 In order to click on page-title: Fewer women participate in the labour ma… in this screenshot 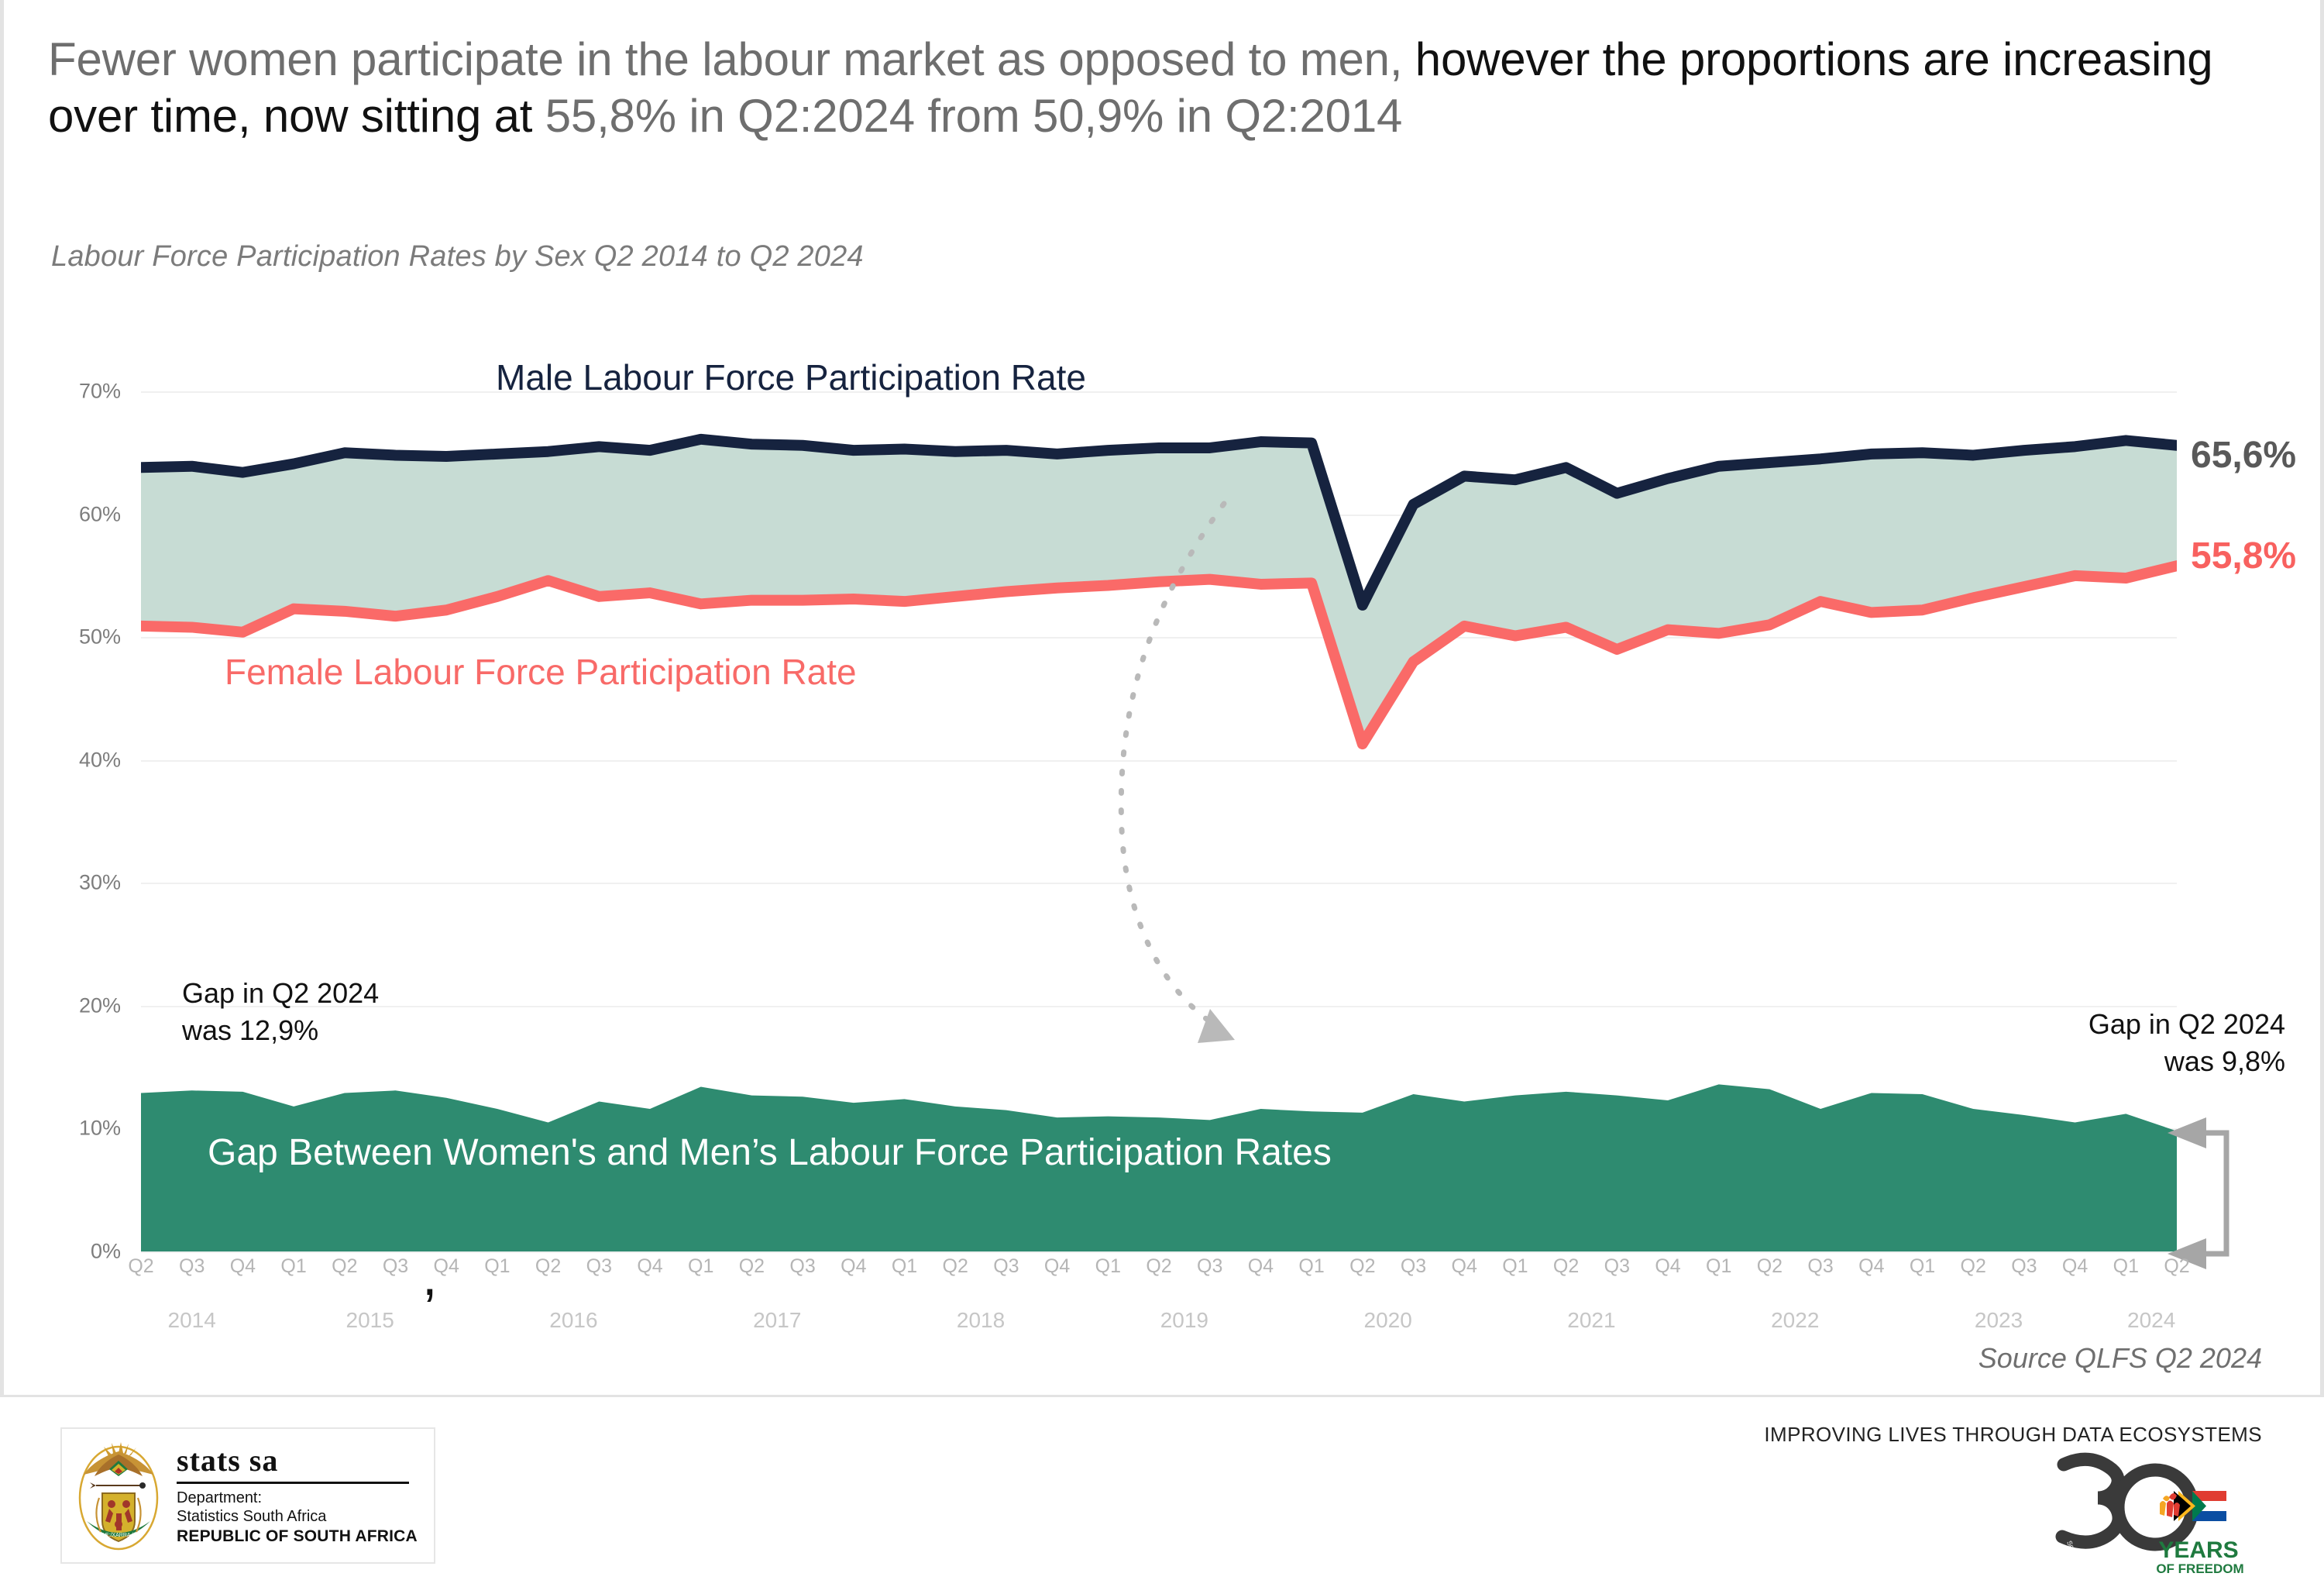, I will do `click(1148, 87)`.